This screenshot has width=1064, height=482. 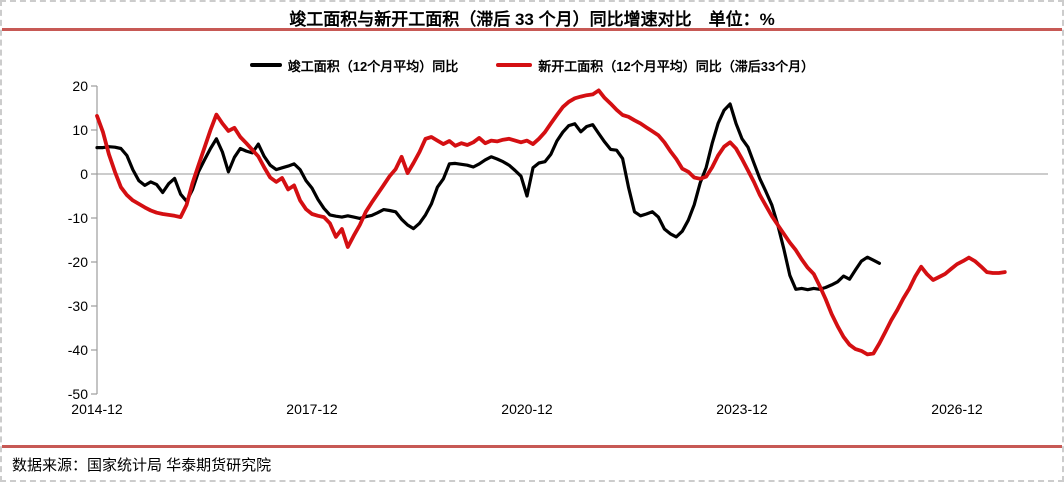 I want to click on chart-title: 竣工面积与新开工面积（滞后 33 个月）同比增速对比 单位：%, so click(x=532, y=19).